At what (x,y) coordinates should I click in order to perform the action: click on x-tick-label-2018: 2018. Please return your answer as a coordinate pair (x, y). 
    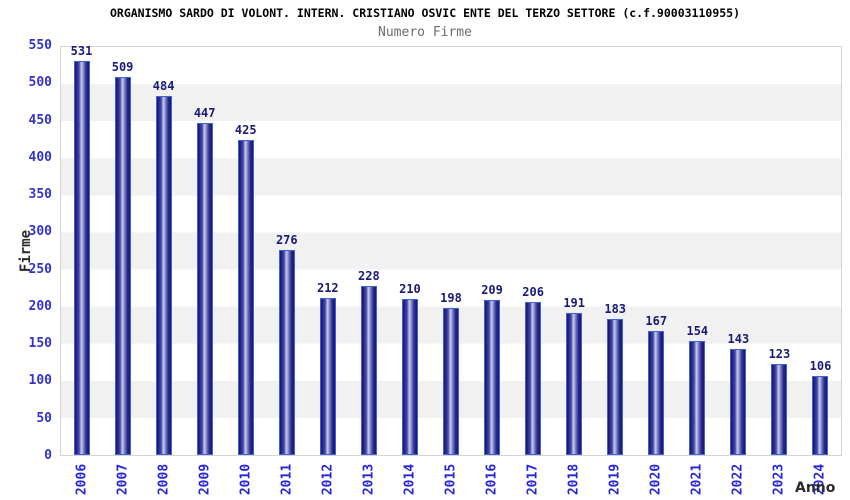
    Looking at the image, I should click on (574, 479).